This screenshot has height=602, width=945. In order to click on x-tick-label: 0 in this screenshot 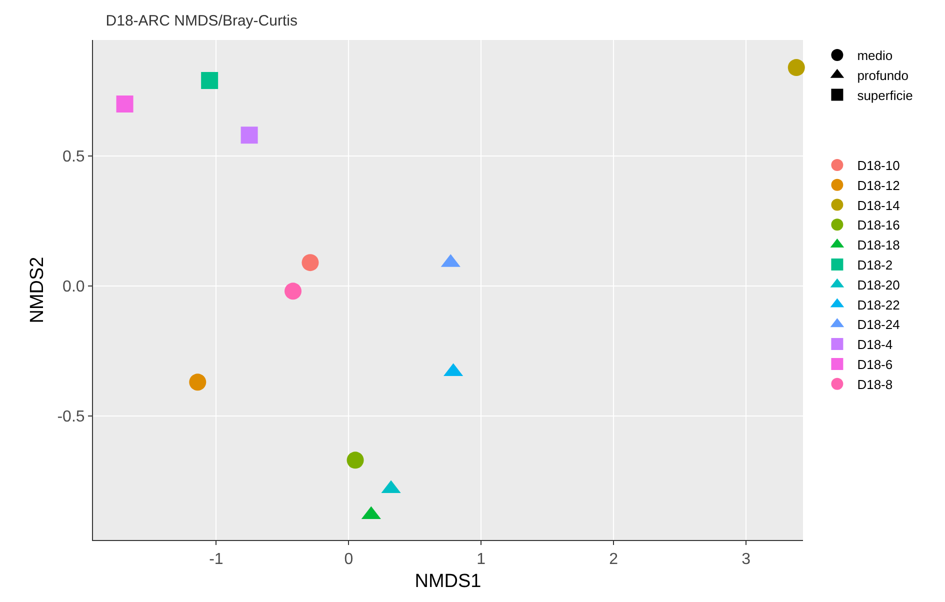, I will do `click(349, 559)`.